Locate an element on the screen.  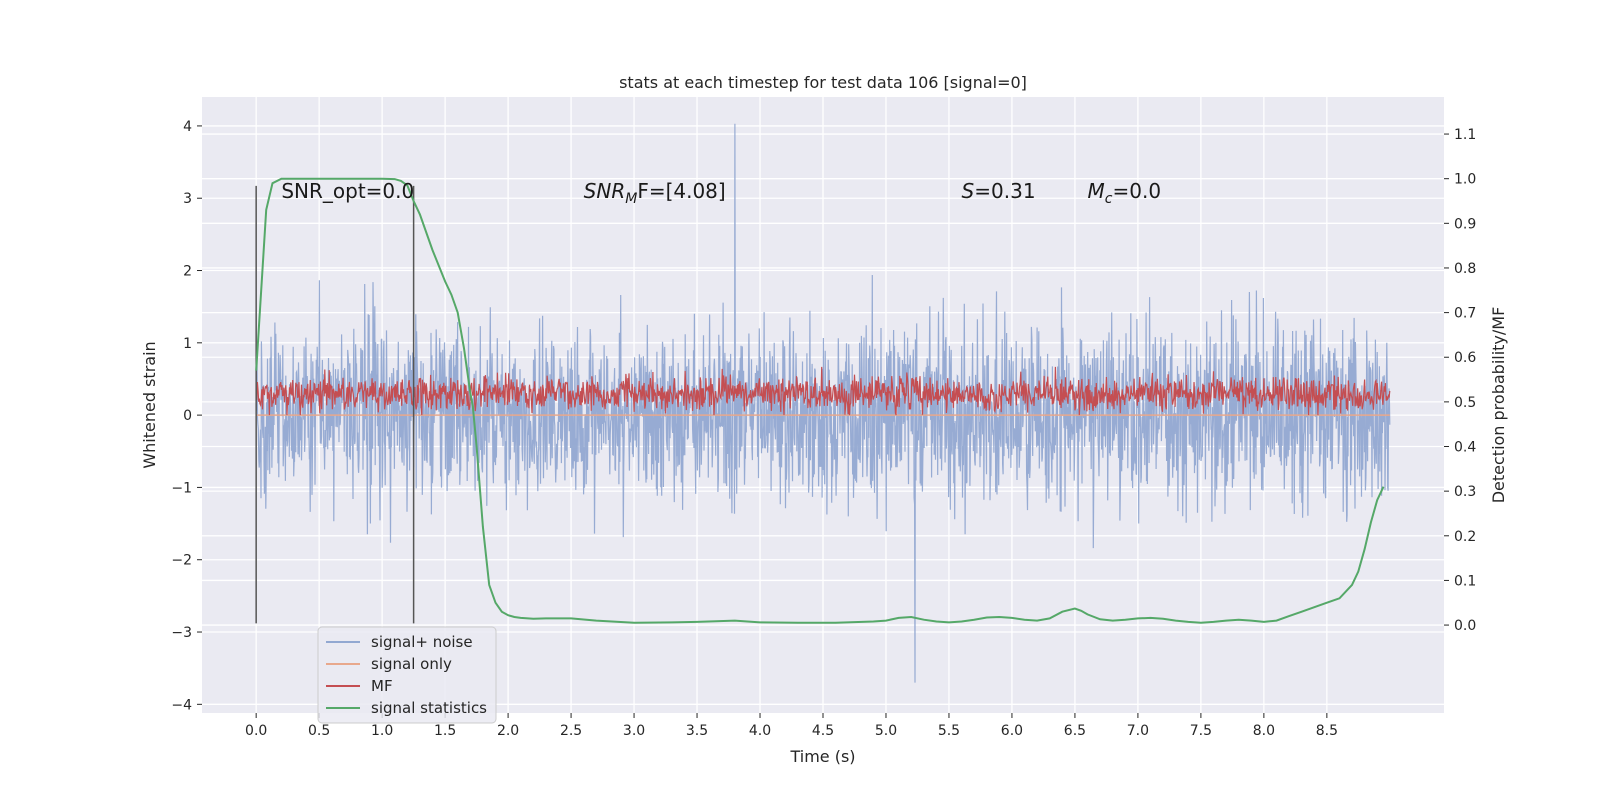
annotation-mc-sub: c is located at coordinates (1109, 199).